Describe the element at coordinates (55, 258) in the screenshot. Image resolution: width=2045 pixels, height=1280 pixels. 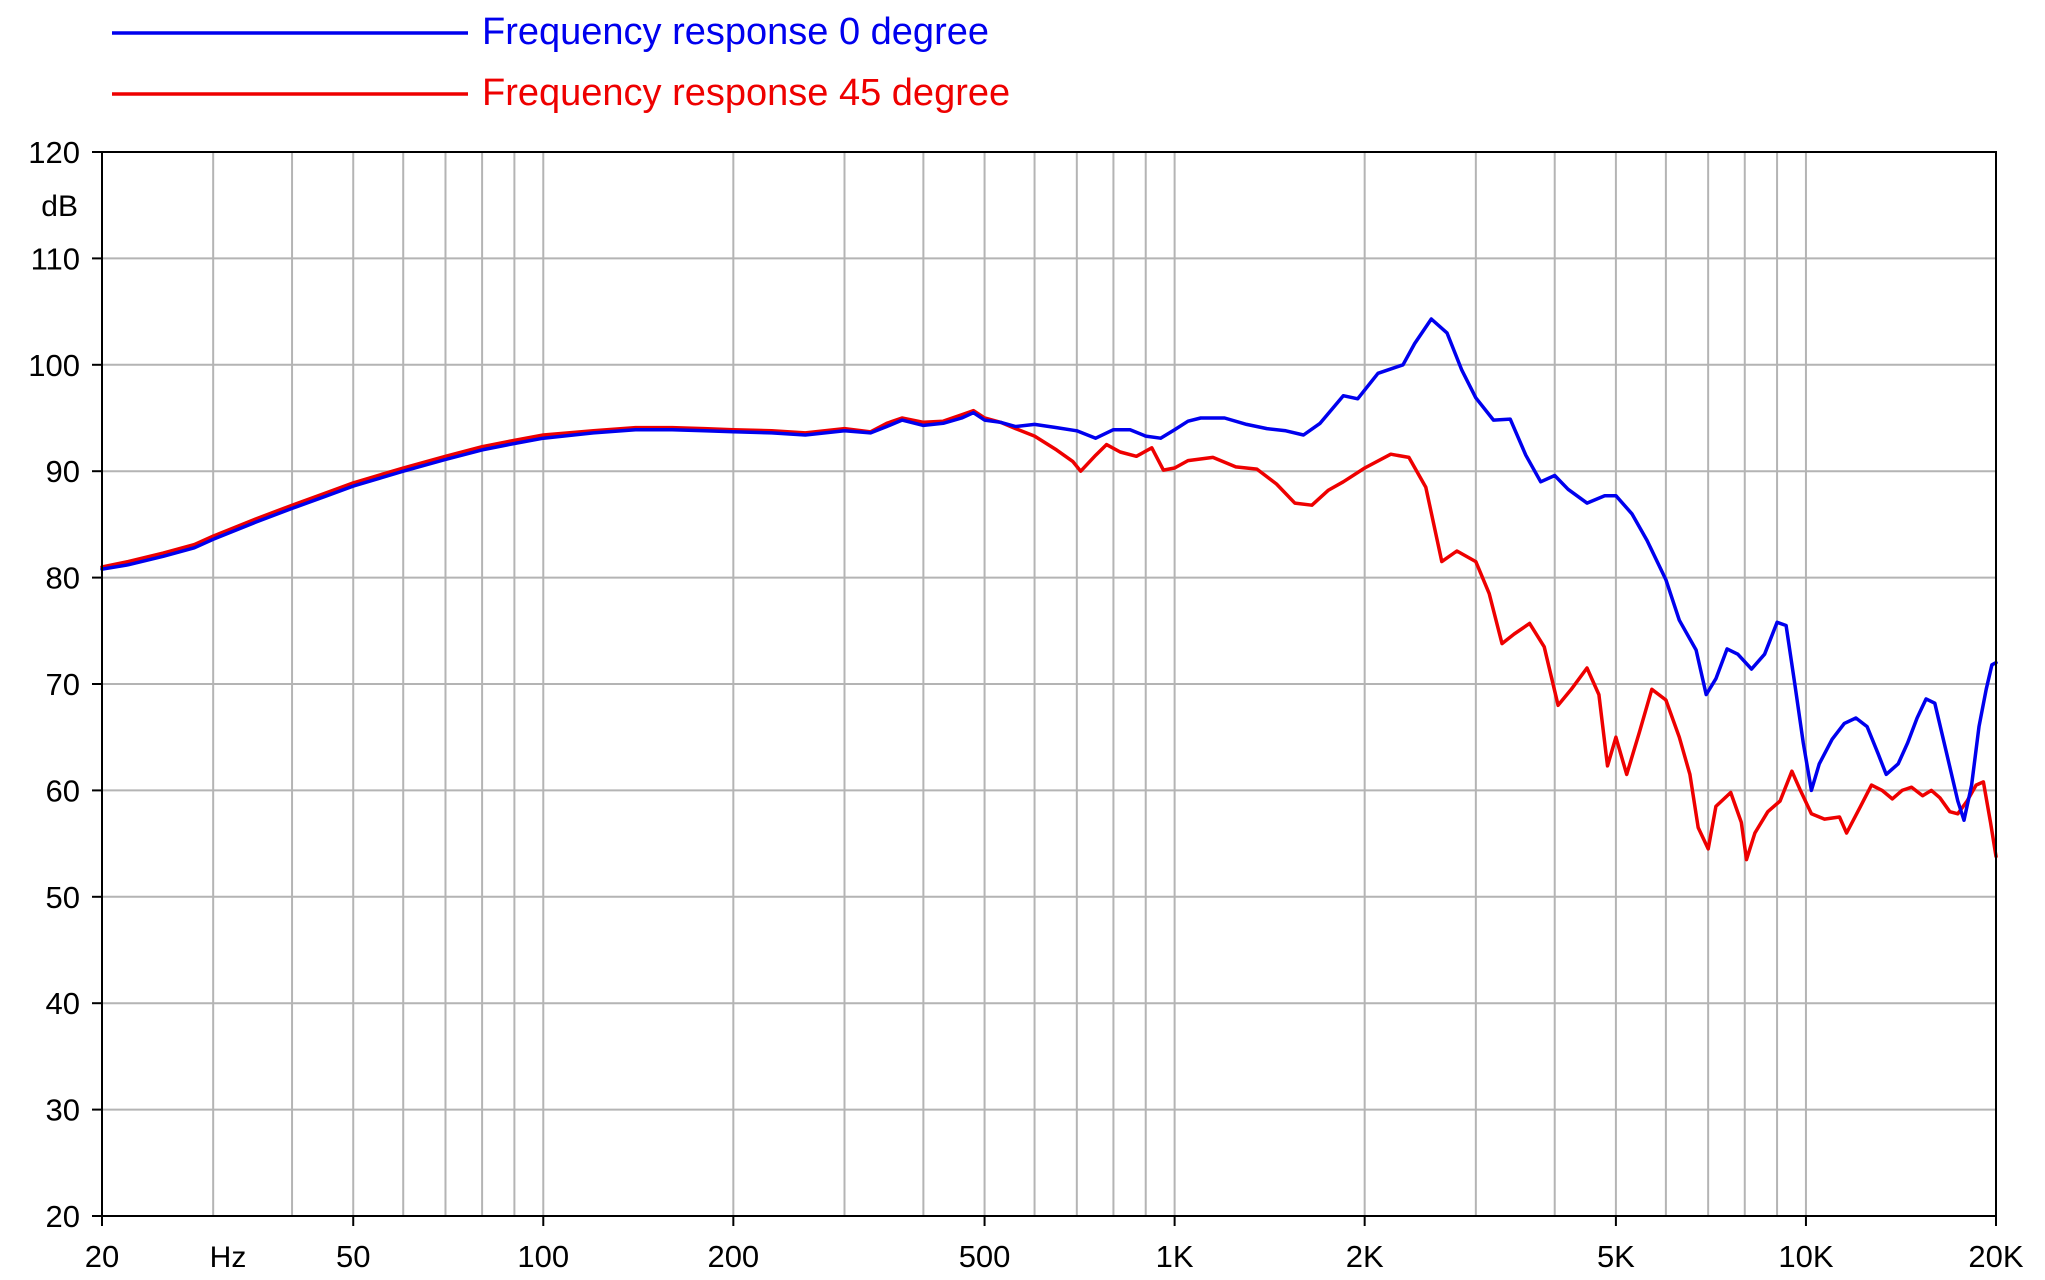
I see `y-tick-label: 110` at that location.